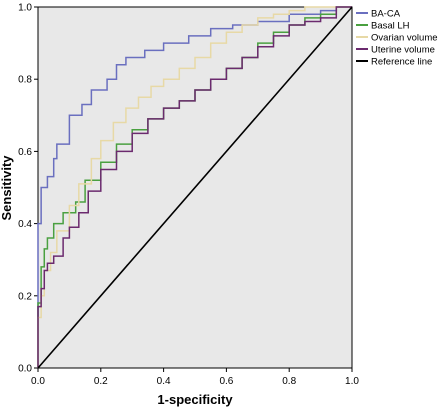  I want to click on x-tick-label: 0.4, so click(164, 381).